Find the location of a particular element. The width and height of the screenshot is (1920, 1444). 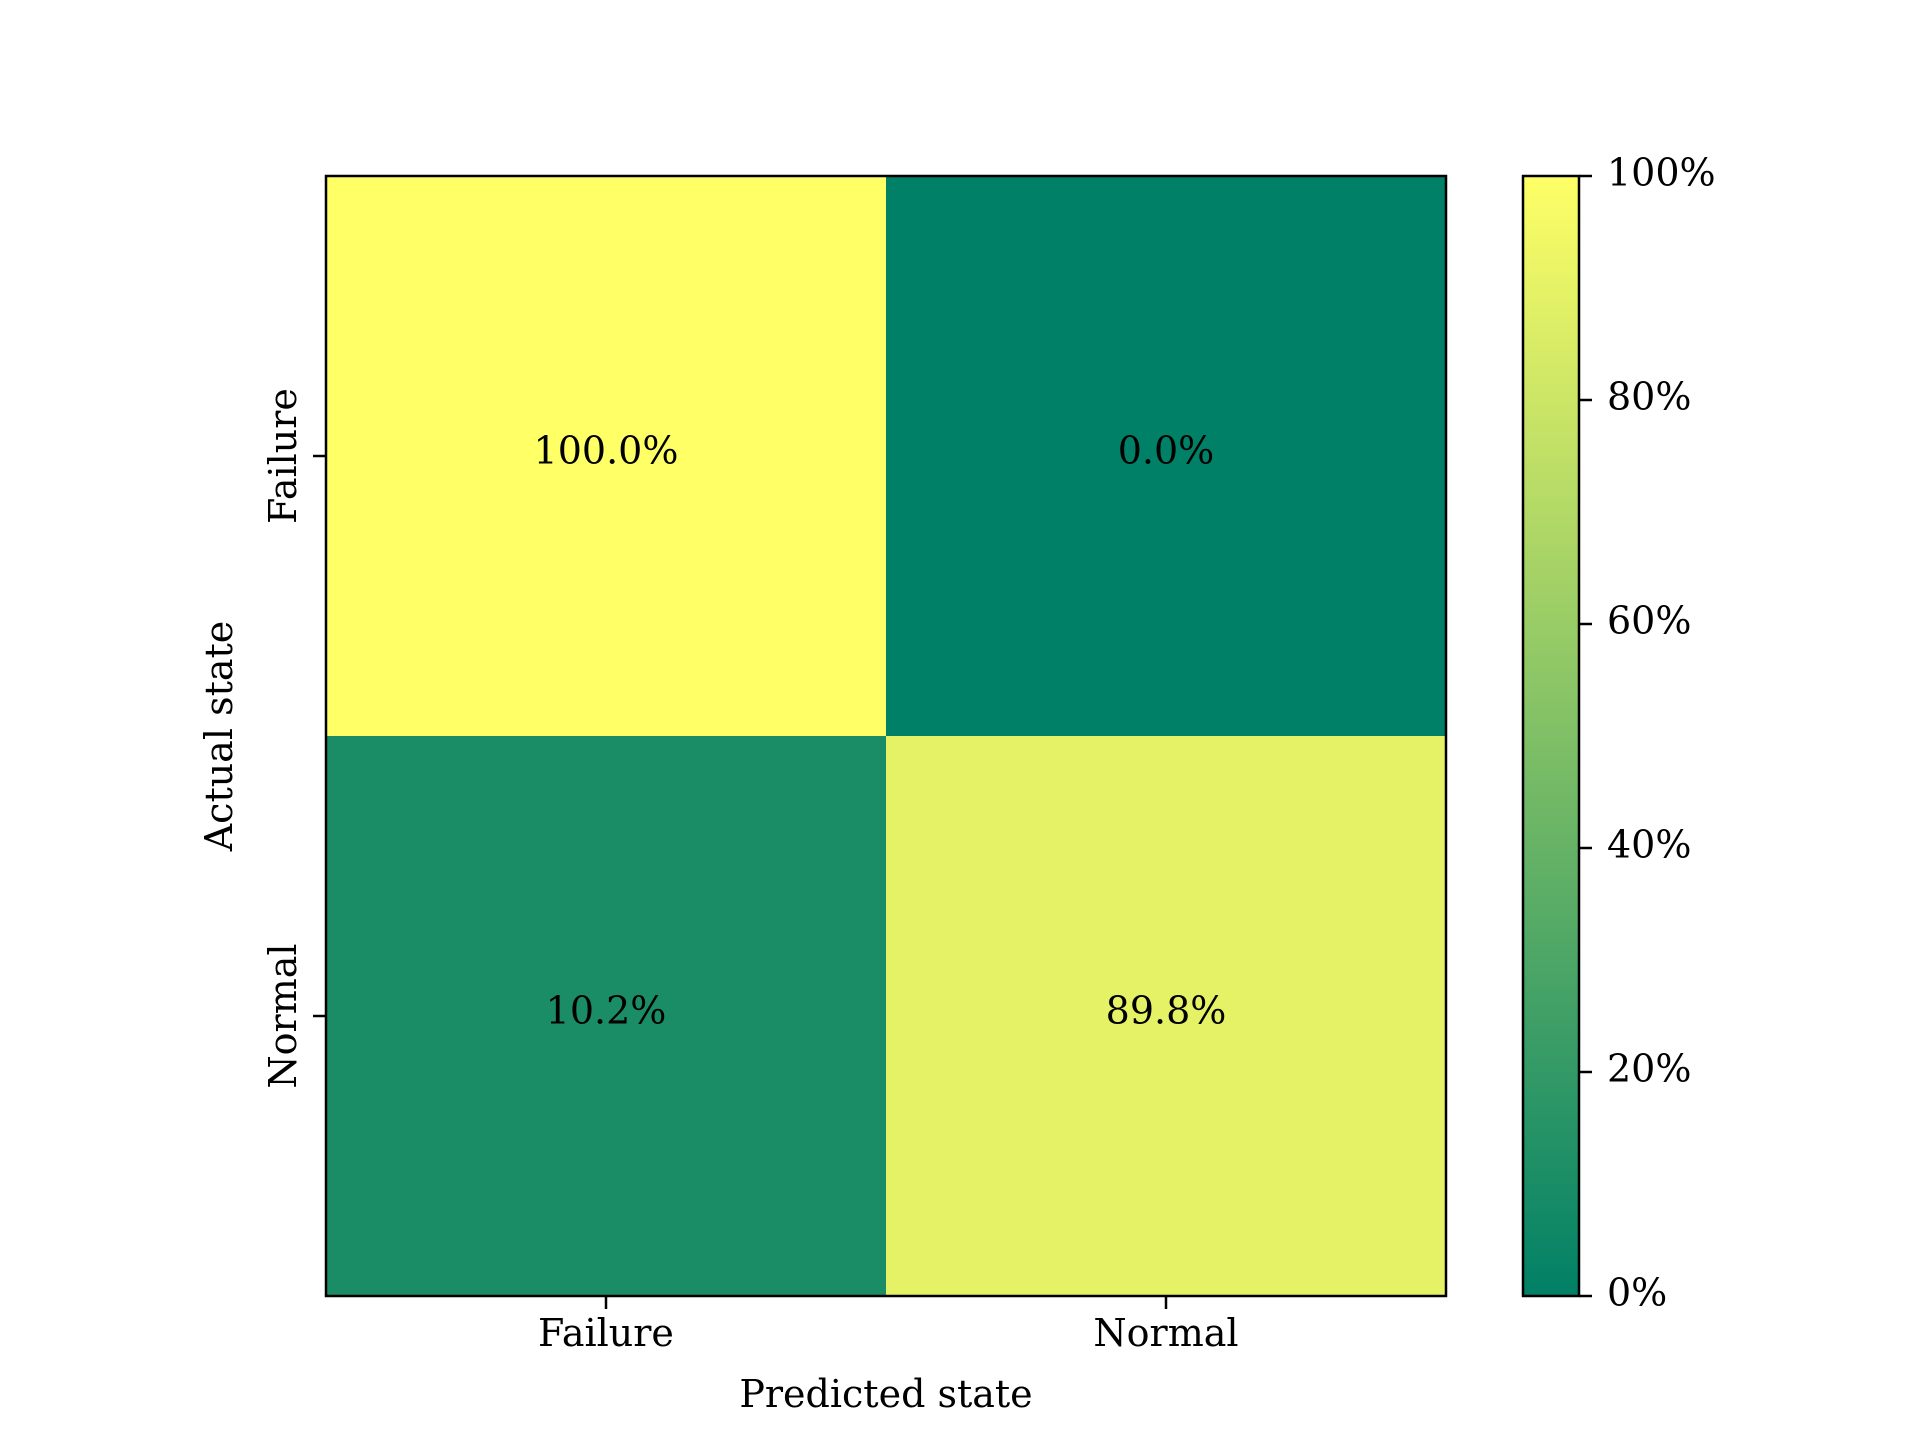

cell-value-label: 0.0% is located at coordinates (1166, 451).